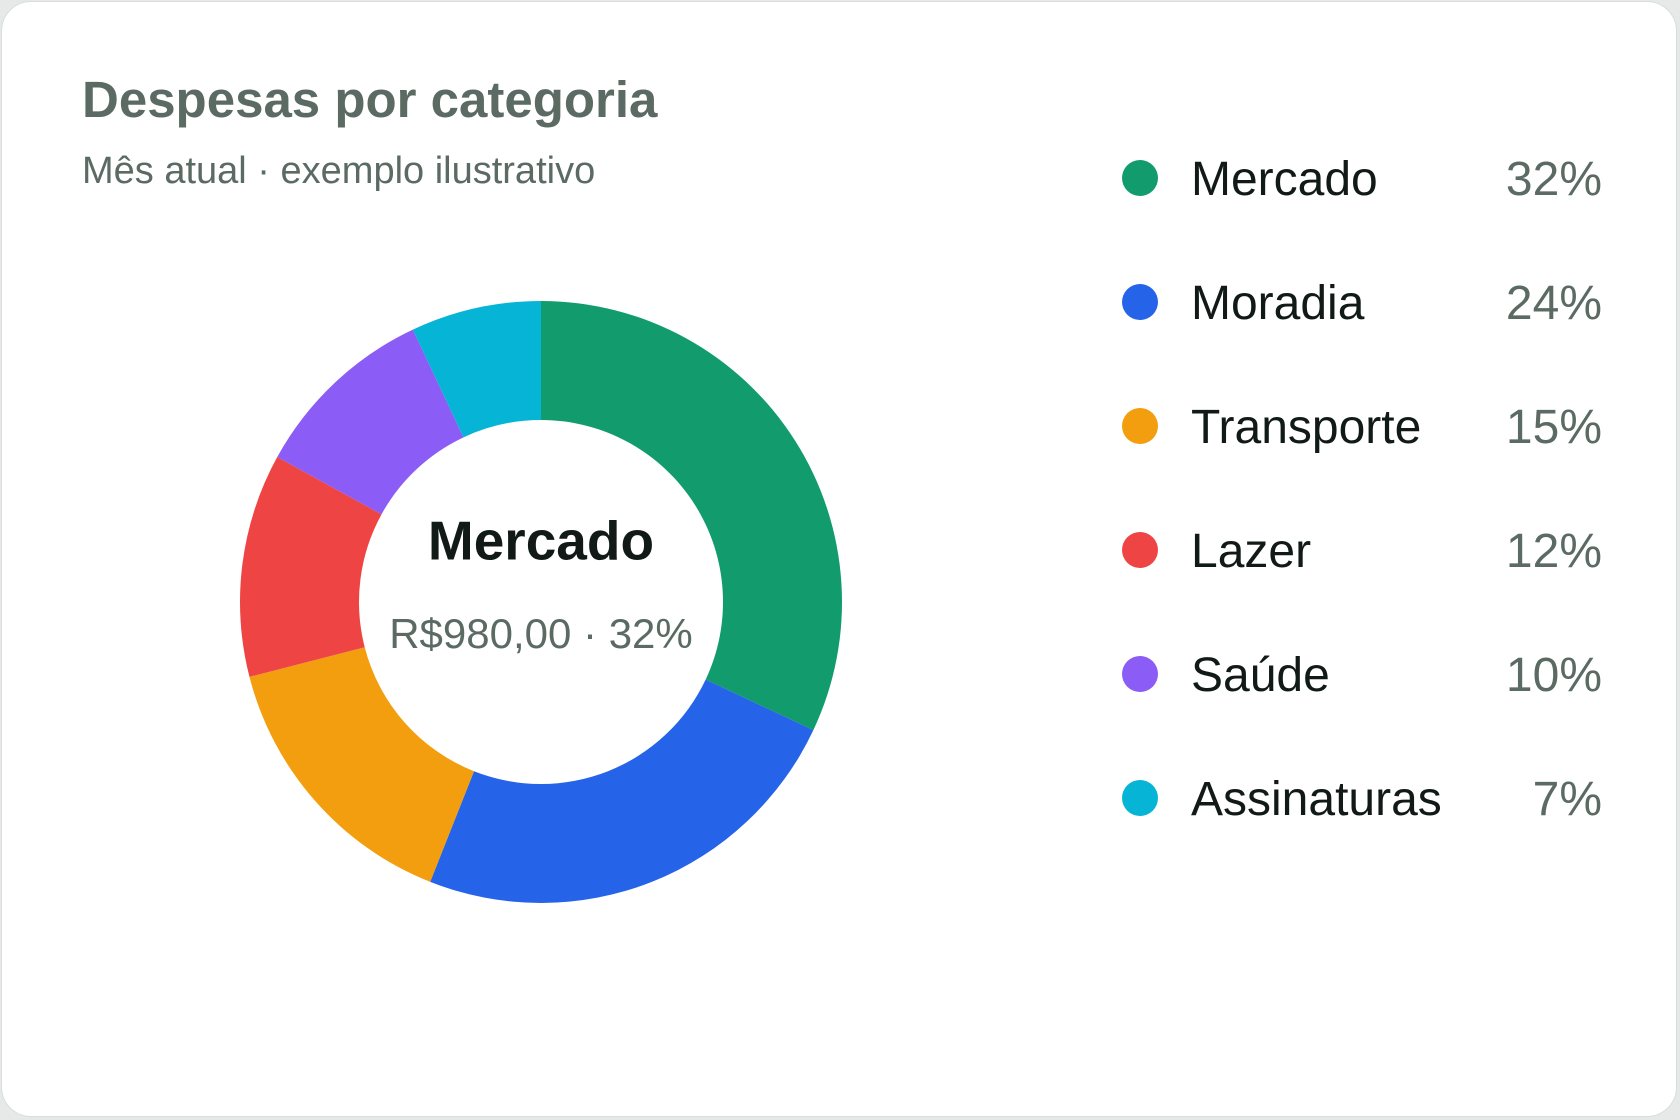  What do you see at coordinates (1553, 303) in the screenshot?
I see `legend-value: 24%` at bounding box center [1553, 303].